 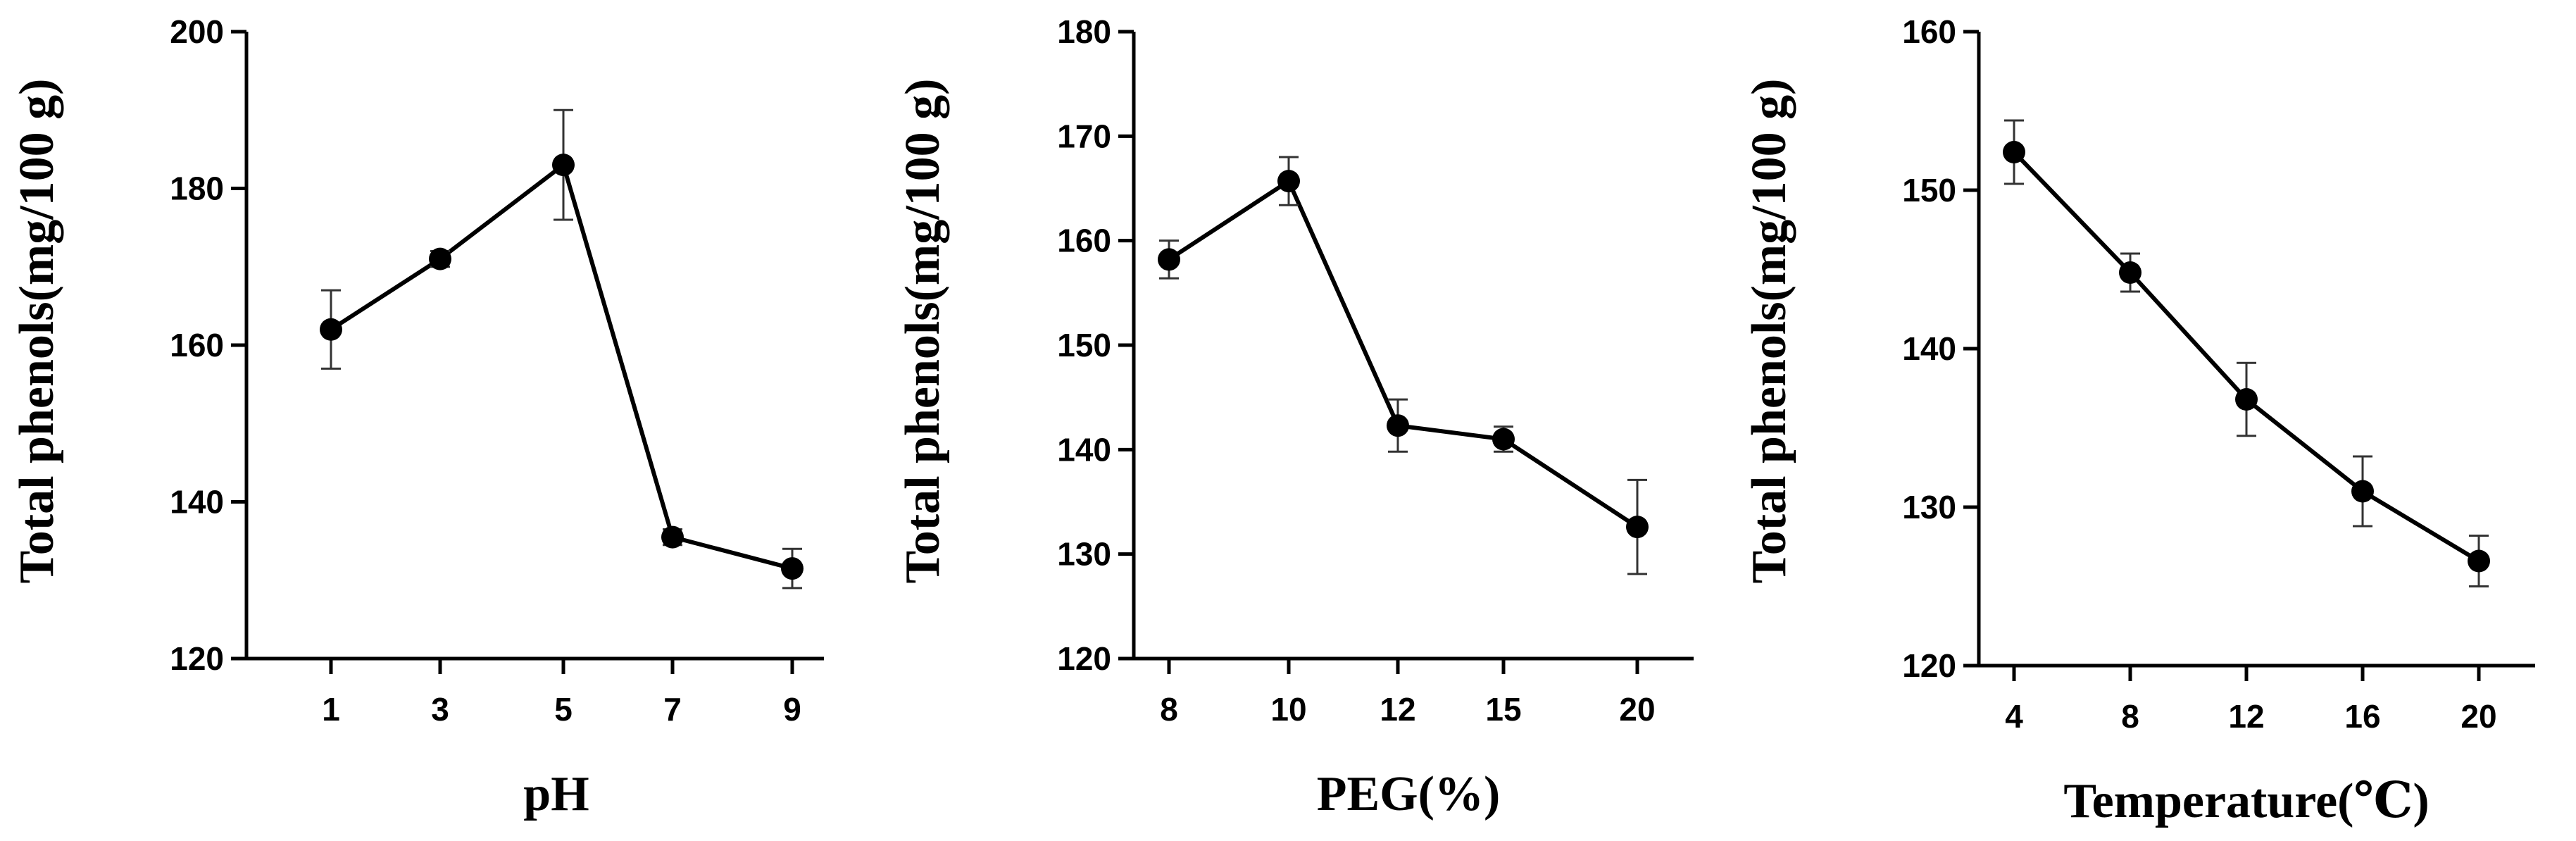 What do you see at coordinates (440, 709) in the screenshot?
I see `x-tick-label: 3` at bounding box center [440, 709].